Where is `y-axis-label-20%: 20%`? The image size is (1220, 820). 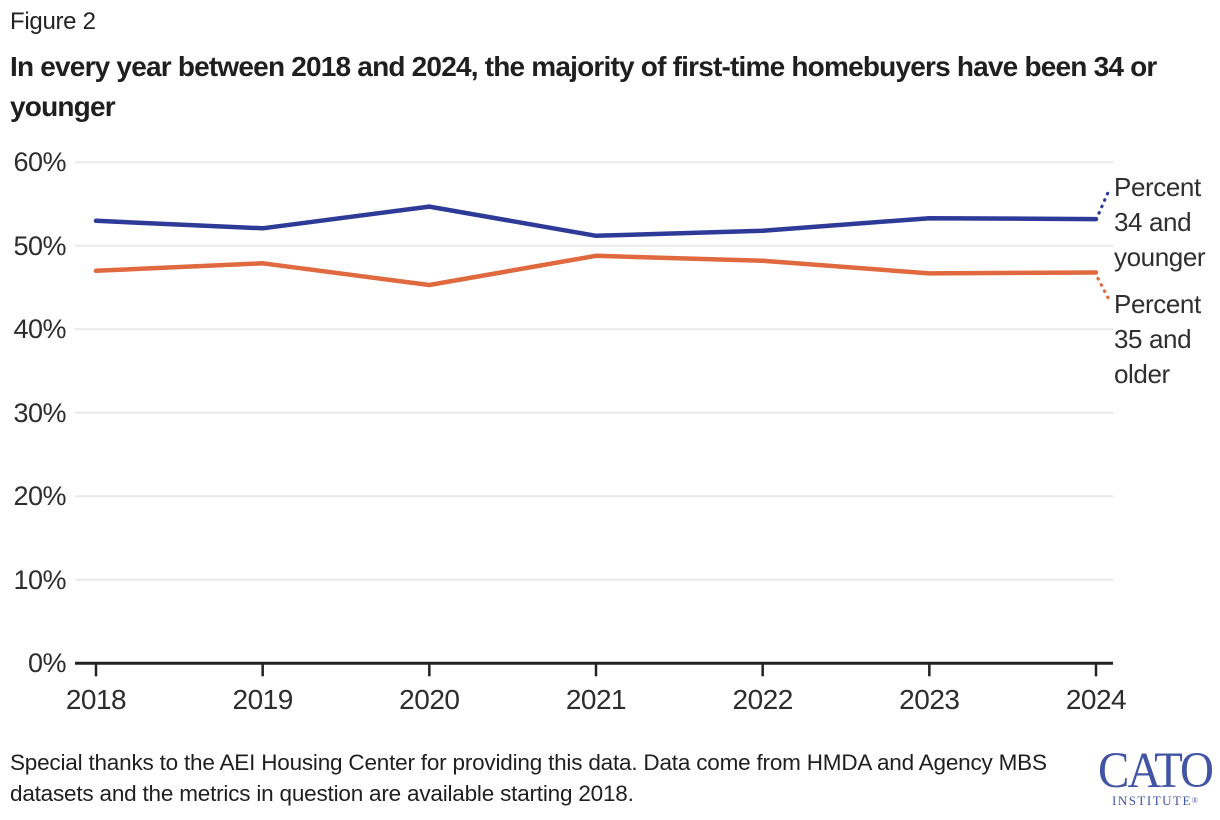 y-axis-label-20%: 20% is located at coordinates (39, 496).